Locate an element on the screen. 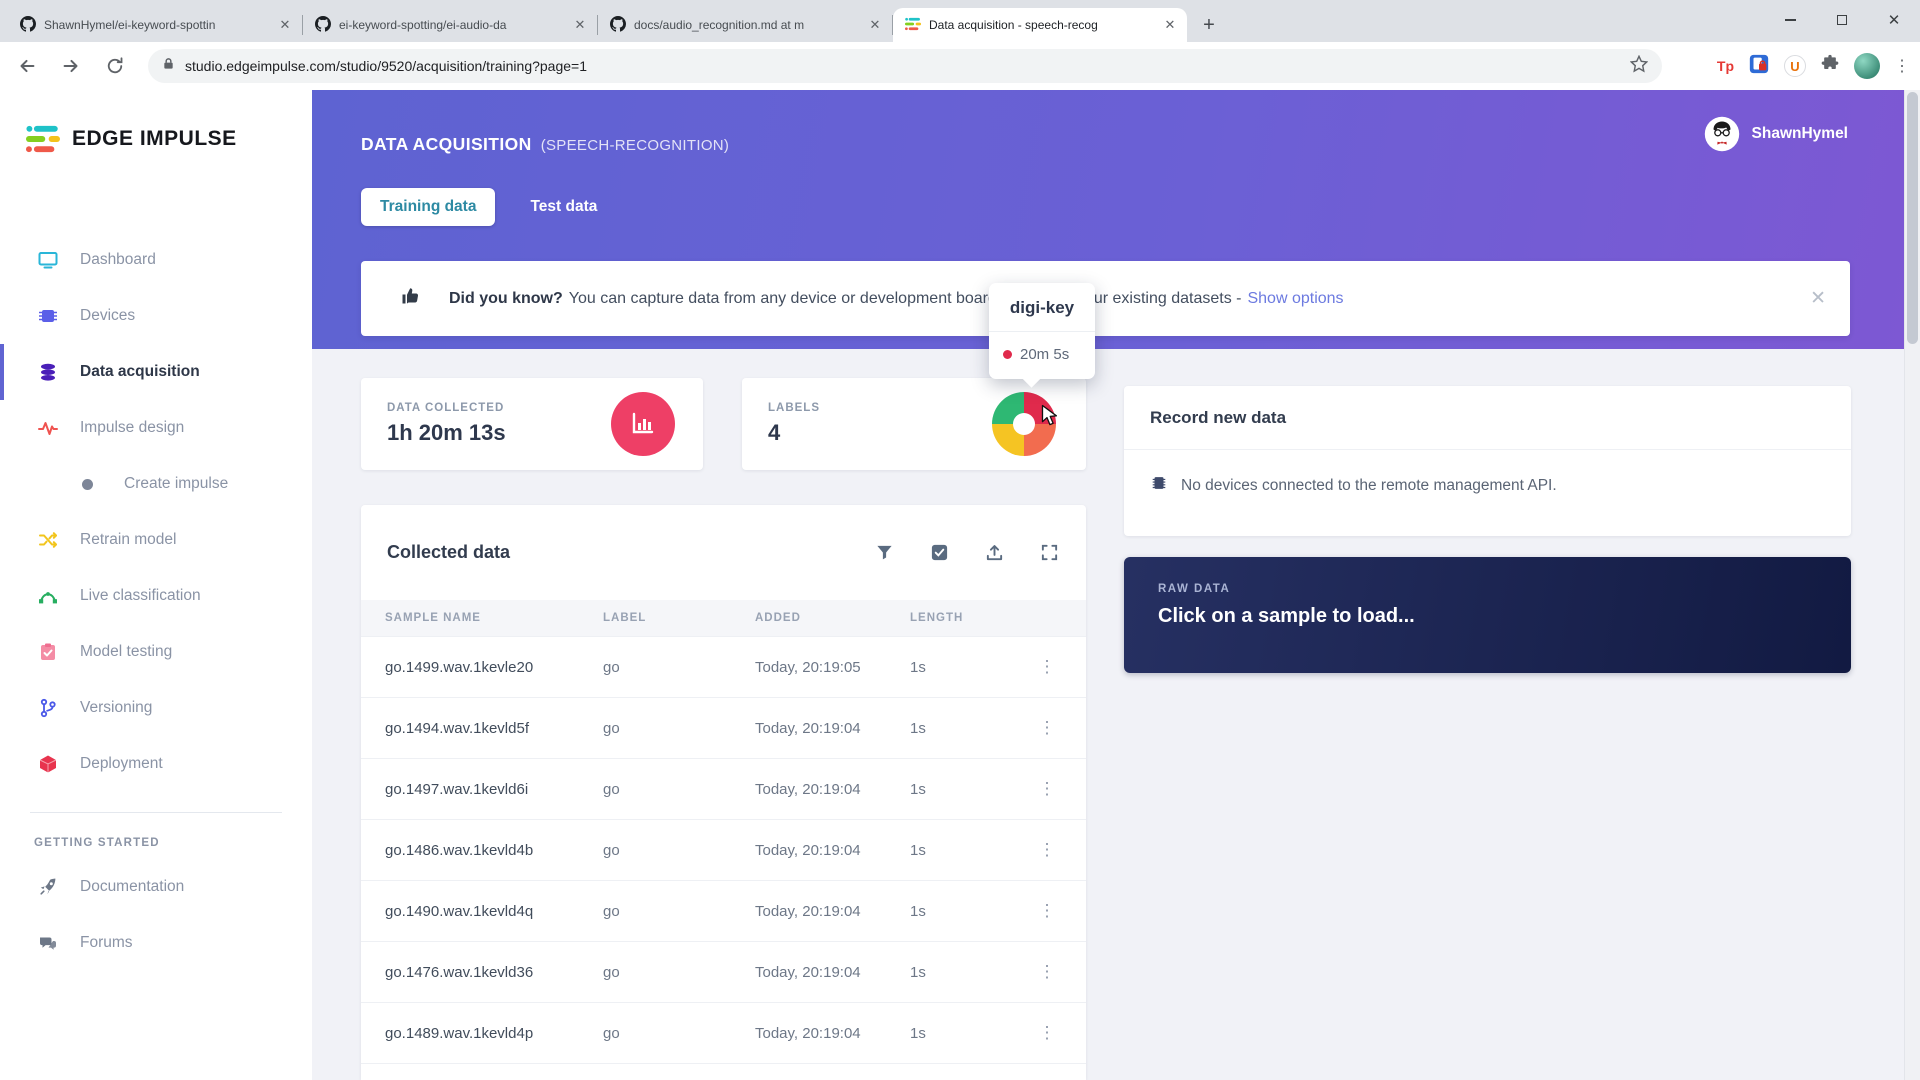  browser-tab-2: ei-keyword-spotting/ei-audio-da ✕ is located at coordinates (450, 25).